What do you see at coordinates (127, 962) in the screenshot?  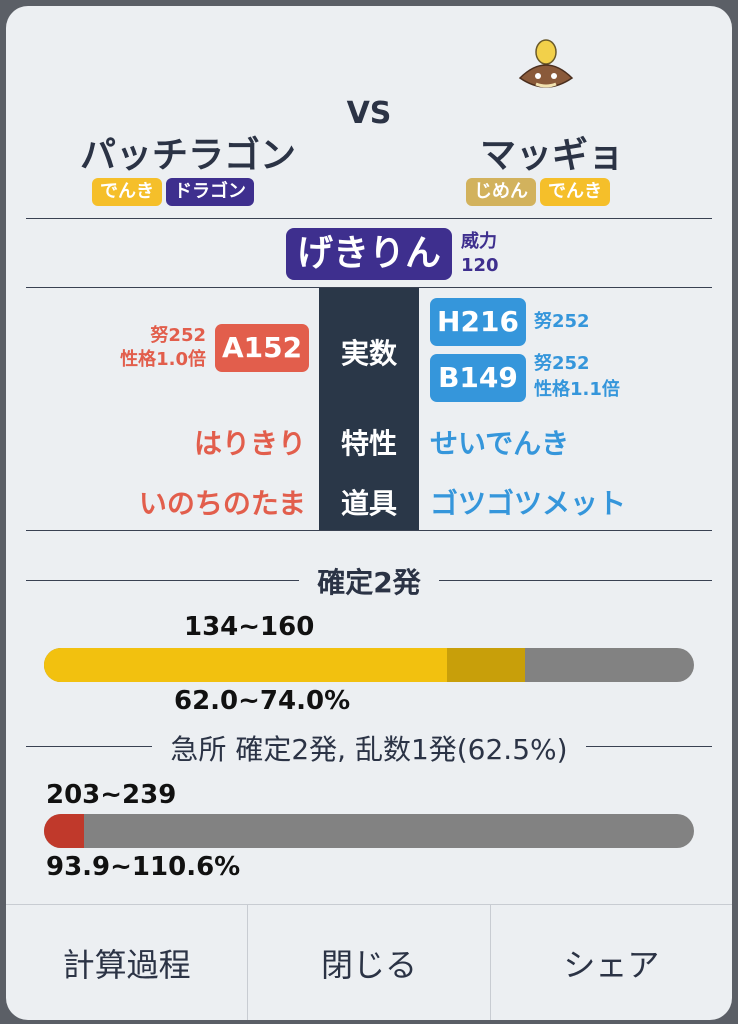 I see `calc-process-button: 計算過程` at bounding box center [127, 962].